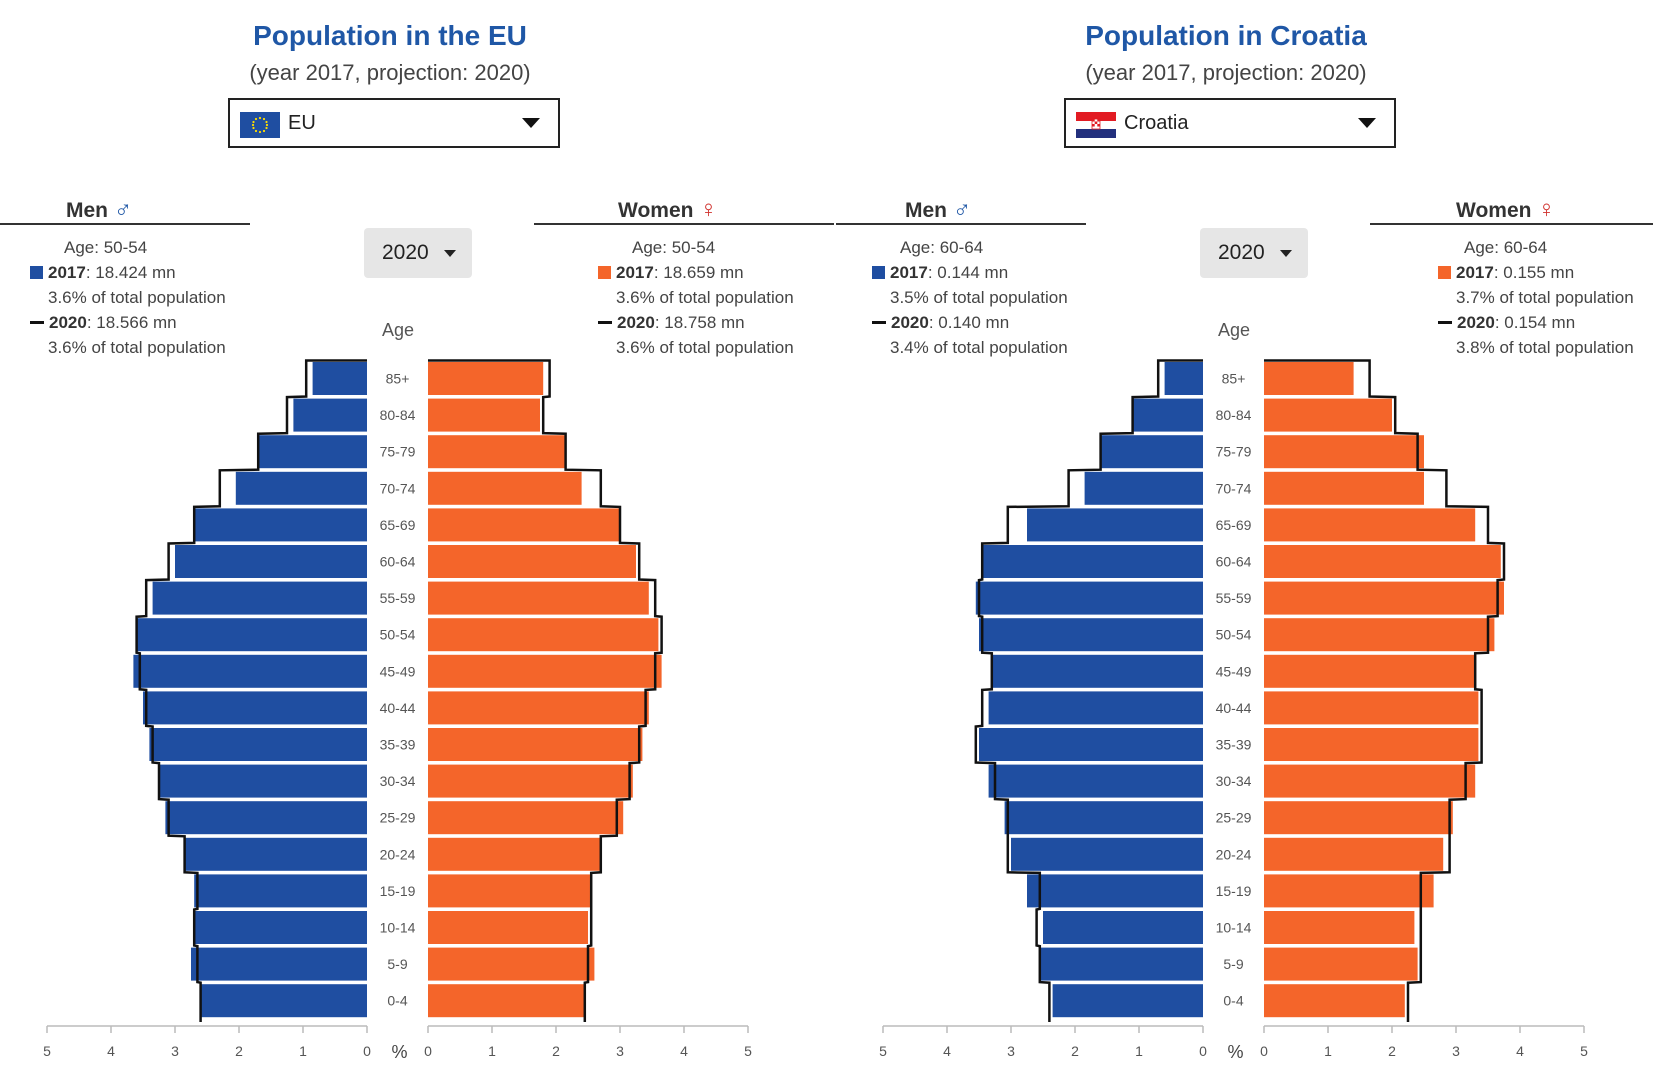  Describe the element at coordinates (979, 297) in the screenshot. I see `tooltip-share: 3.5% of total population` at that location.